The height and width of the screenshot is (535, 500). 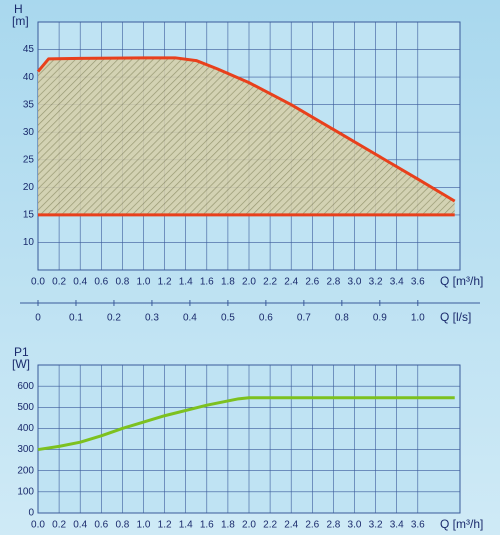 What do you see at coordinates (29, 132) in the screenshot?
I see `y-tick-label: 30` at bounding box center [29, 132].